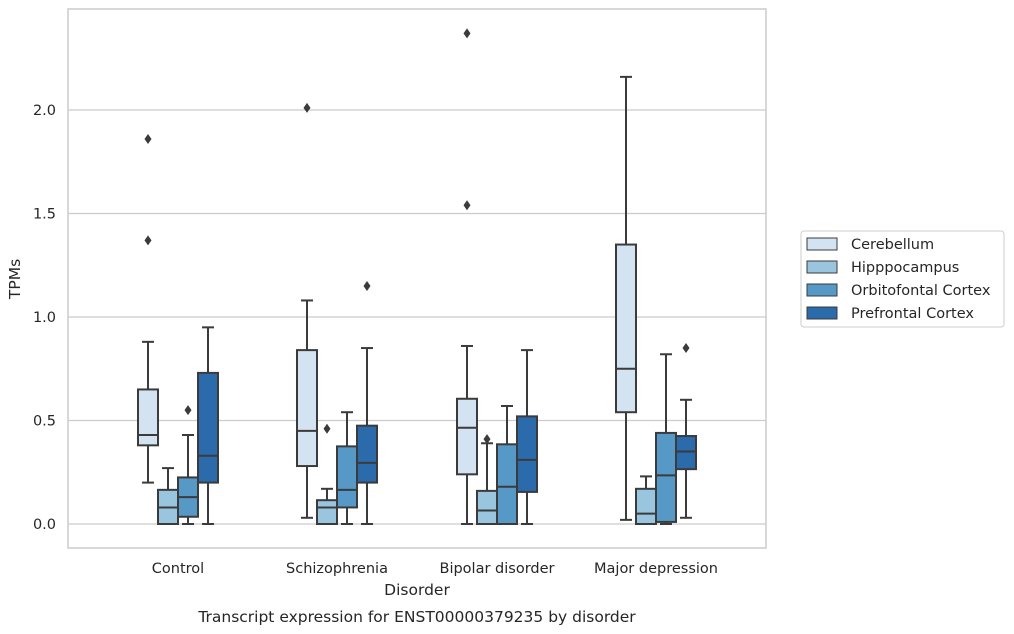 The image size is (1014, 634). I want to click on x-tick-label: Bipolar disorder, so click(497, 569).